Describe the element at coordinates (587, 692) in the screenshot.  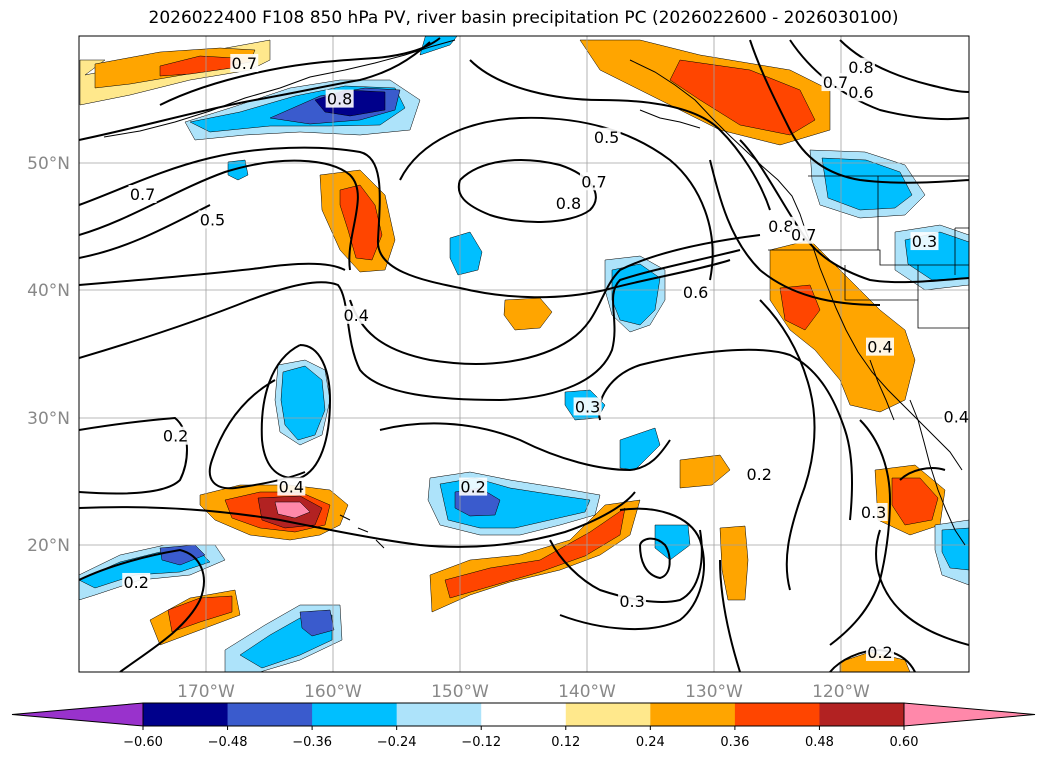
I see `lon-label-140w: 140°W` at that location.